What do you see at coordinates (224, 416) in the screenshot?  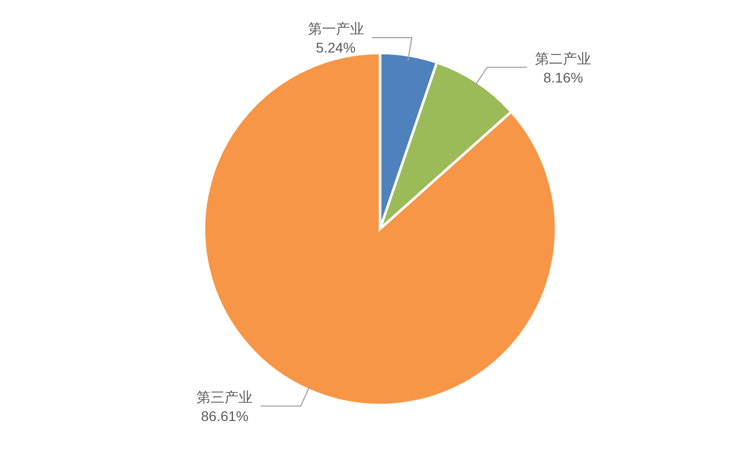 I see `data-label: 86.61%` at bounding box center [224, 416].